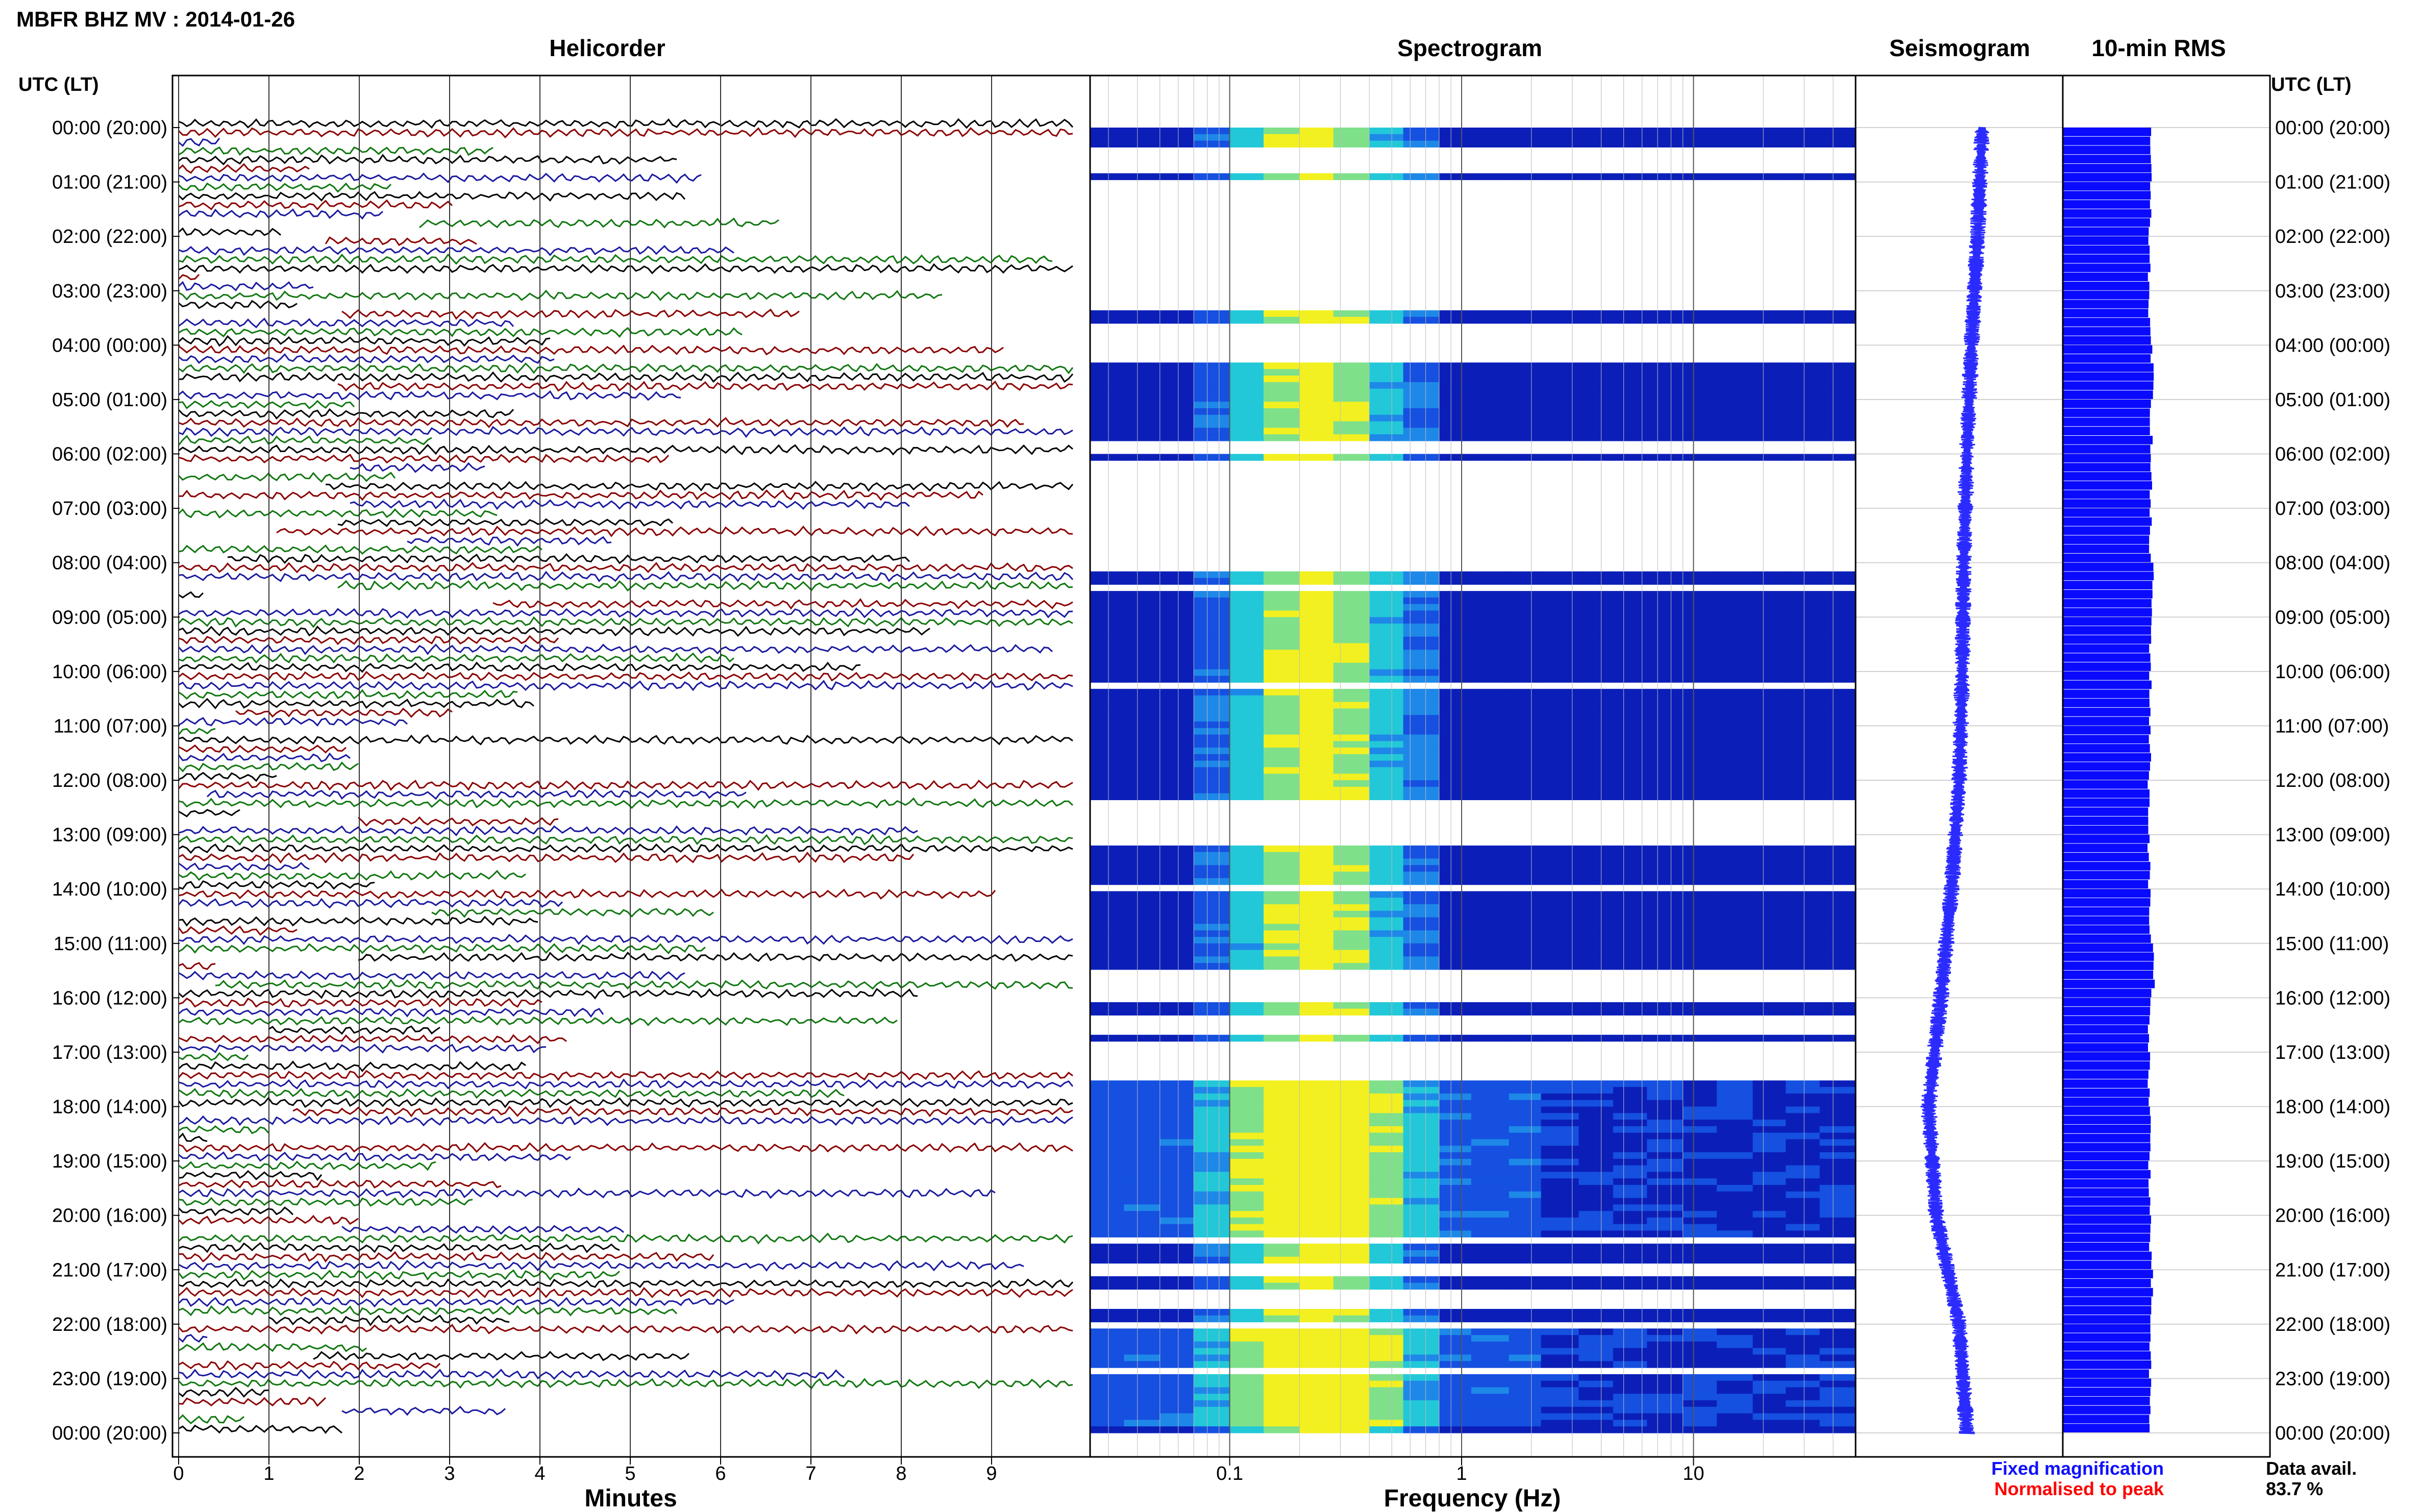 Image resolution: width=2419 pixels, height=1512 pixels. What do you see at coordinates (2332, 1161) in the screenshot?
I see `y-tick-label-right: 19:00 (15:00)` at bounding box center [2332, 1161].